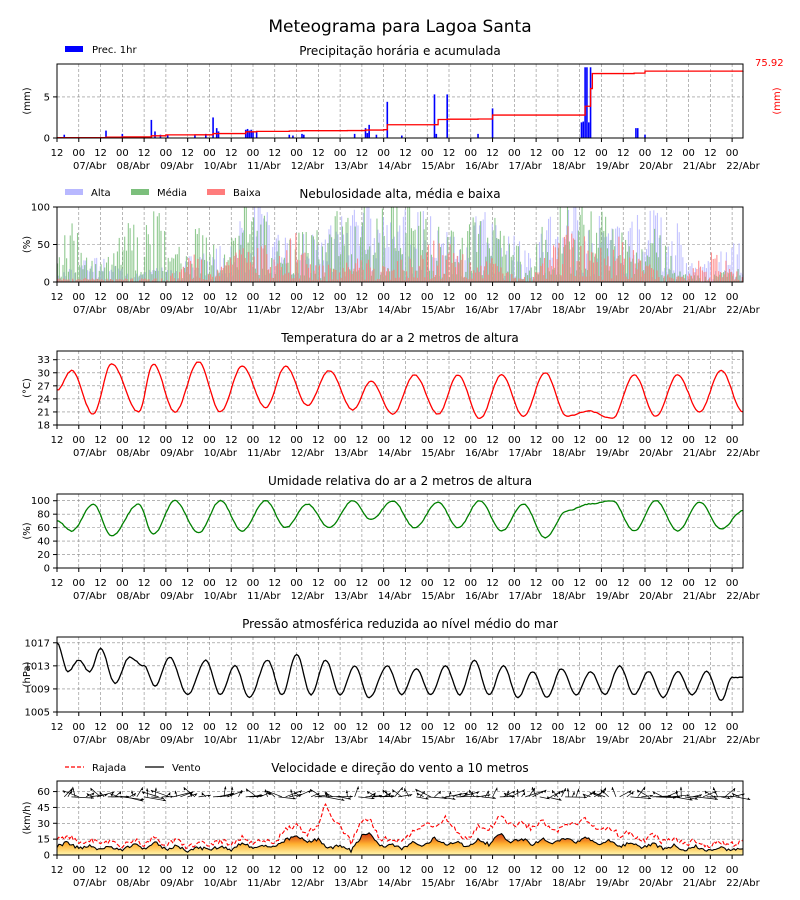  I want to click on y-axis-label: (km/h), so click(27, 817).